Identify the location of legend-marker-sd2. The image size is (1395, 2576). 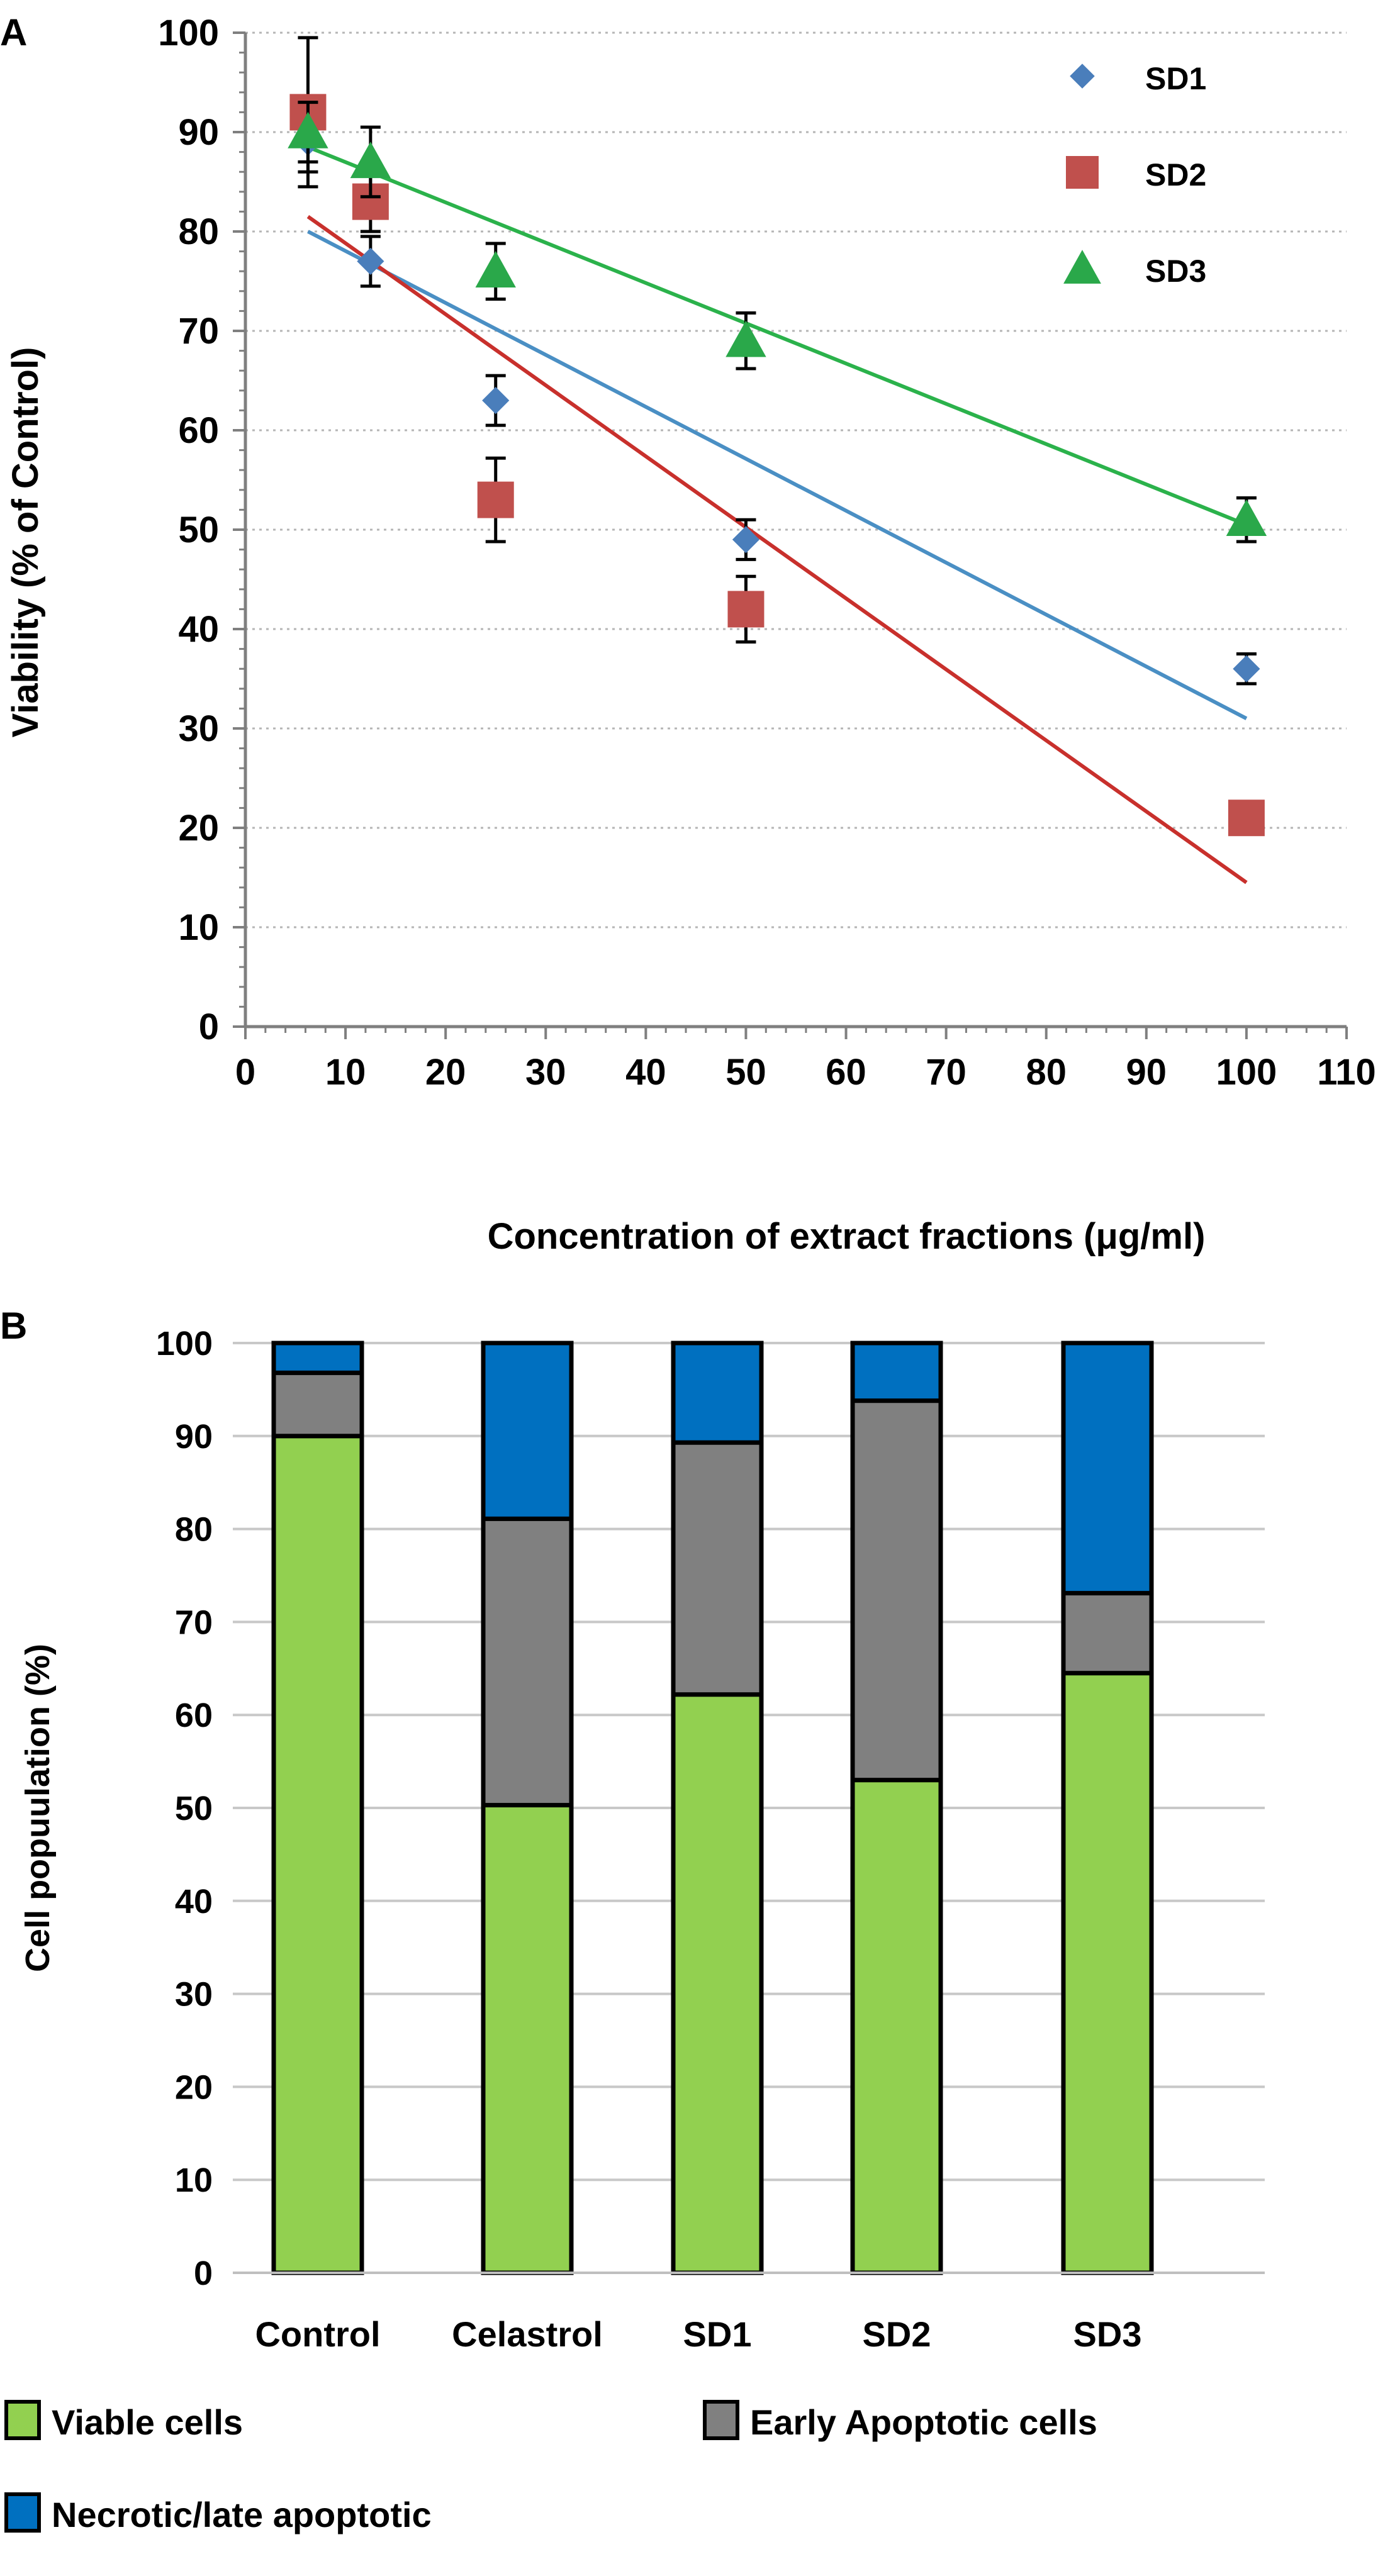
(1082, 172).